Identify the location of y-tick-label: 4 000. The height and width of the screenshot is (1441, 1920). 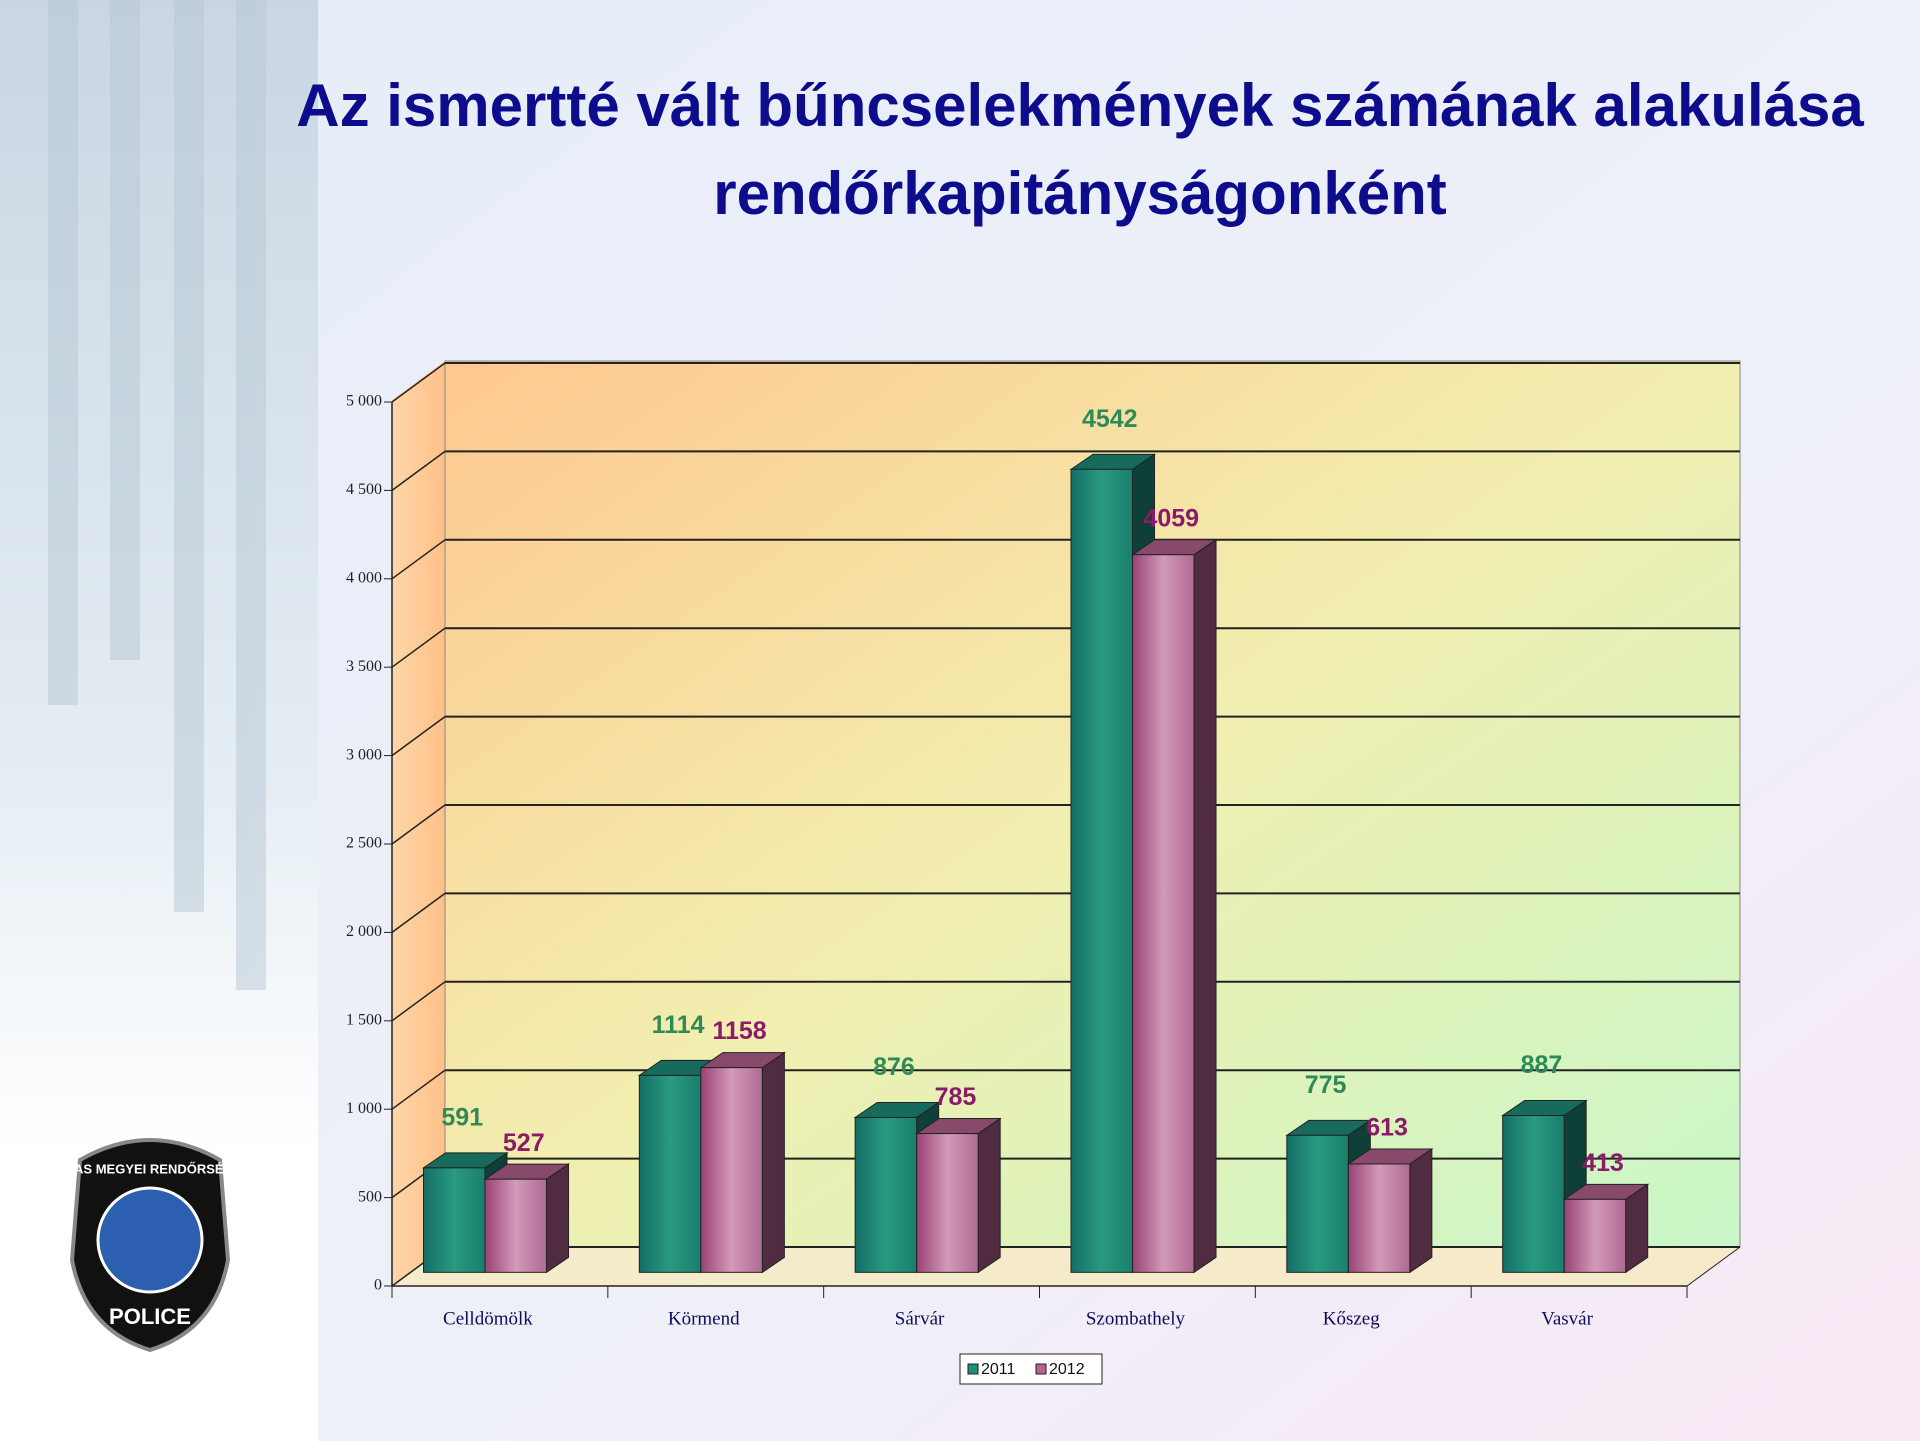
(364, 577).